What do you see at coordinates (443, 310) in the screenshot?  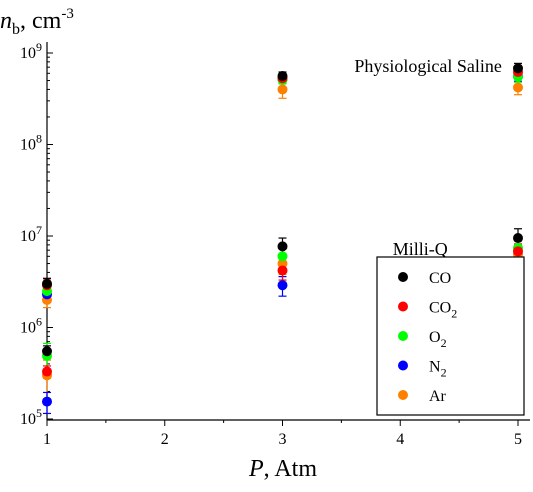 I see `legend-label-co2: CO2` at bounding box center [443, 310].